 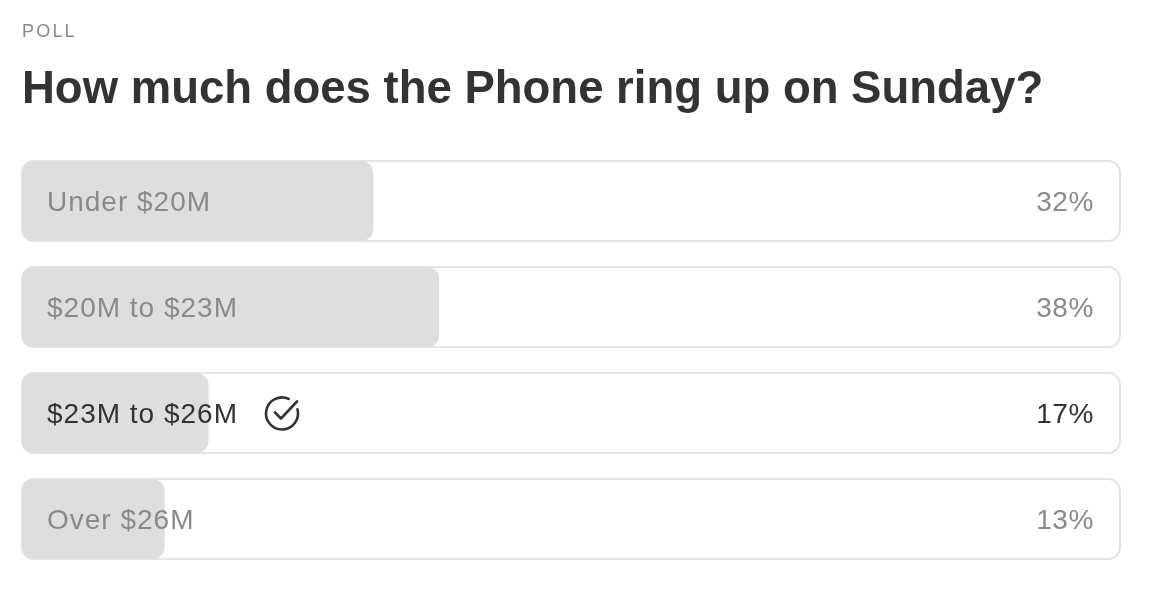 I want to click on bar, so click(x=198, y=201).